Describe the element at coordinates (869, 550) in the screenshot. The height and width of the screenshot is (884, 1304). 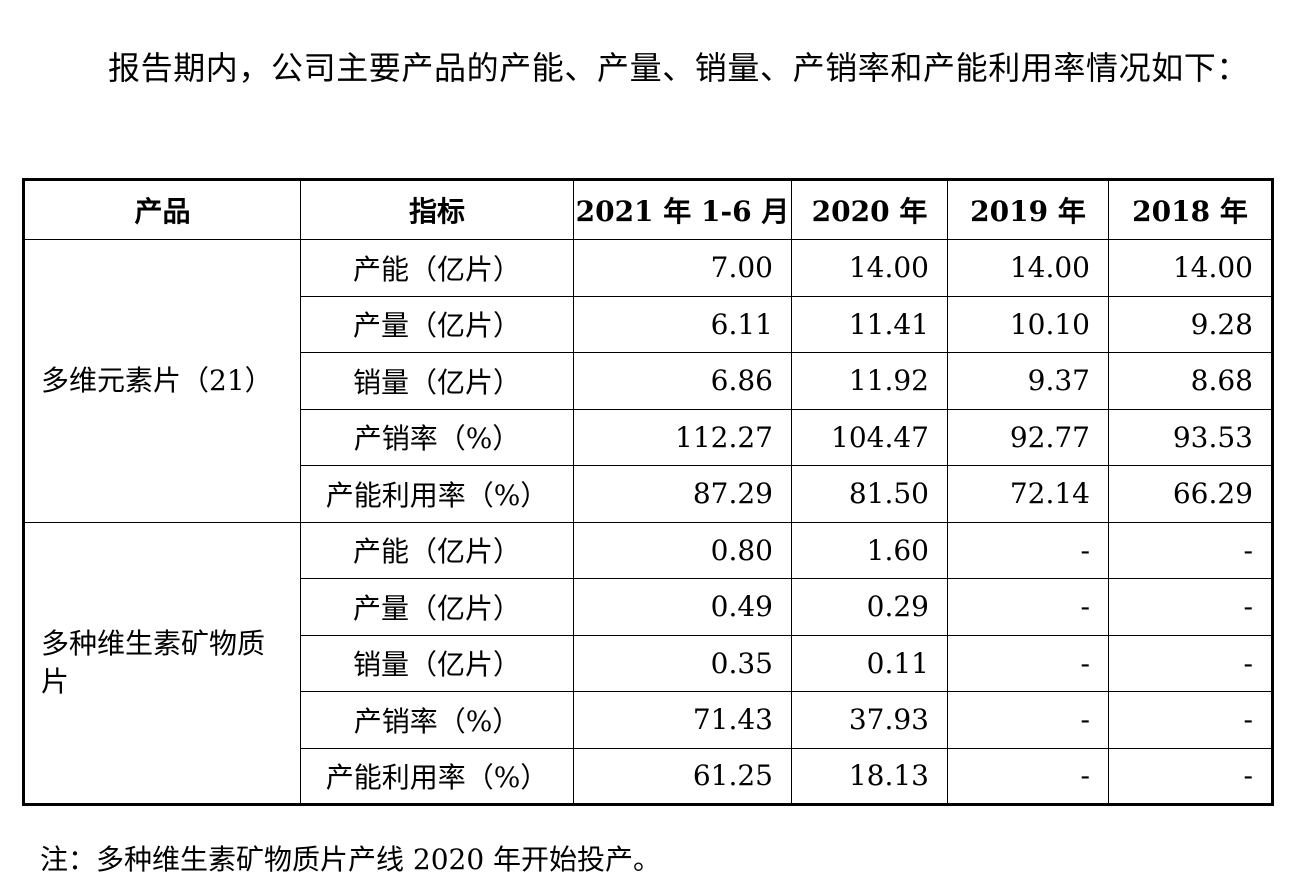
I see `value-cell: 1.60` at that location.